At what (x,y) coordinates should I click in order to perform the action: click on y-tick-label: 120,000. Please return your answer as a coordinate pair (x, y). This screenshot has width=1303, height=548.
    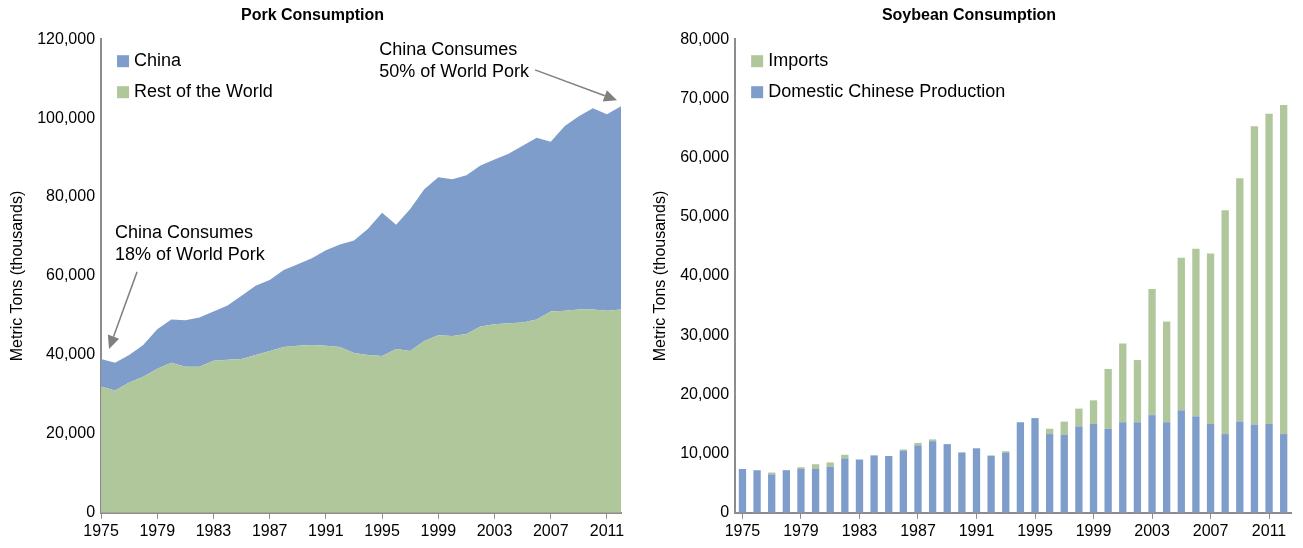
    Looking at the image, I should click on (66, 38).